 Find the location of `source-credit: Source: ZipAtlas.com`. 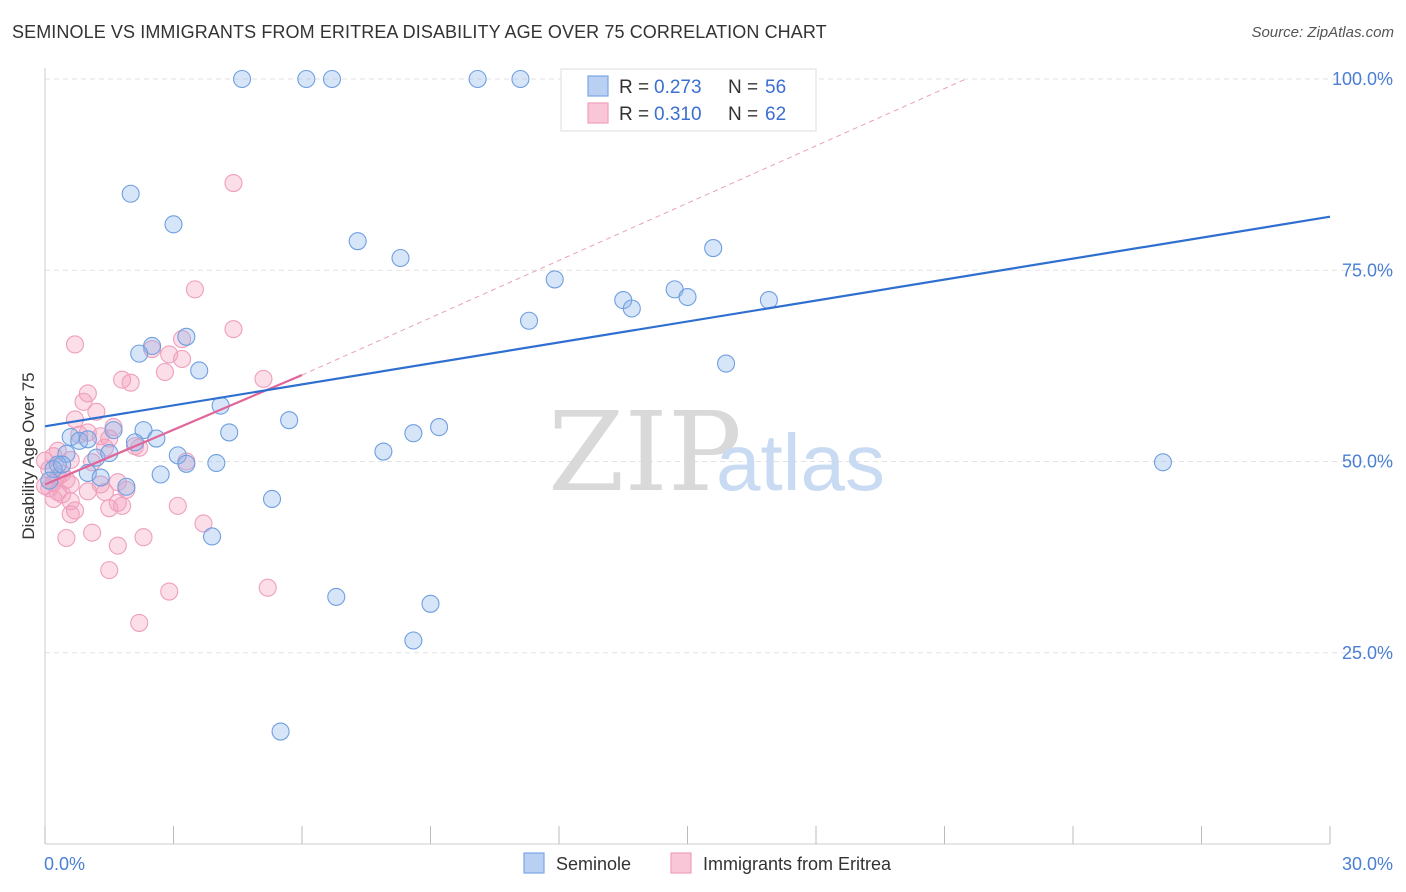

source-credit: Source: ZipAtlas.com is located at coordinates (1322, 32).